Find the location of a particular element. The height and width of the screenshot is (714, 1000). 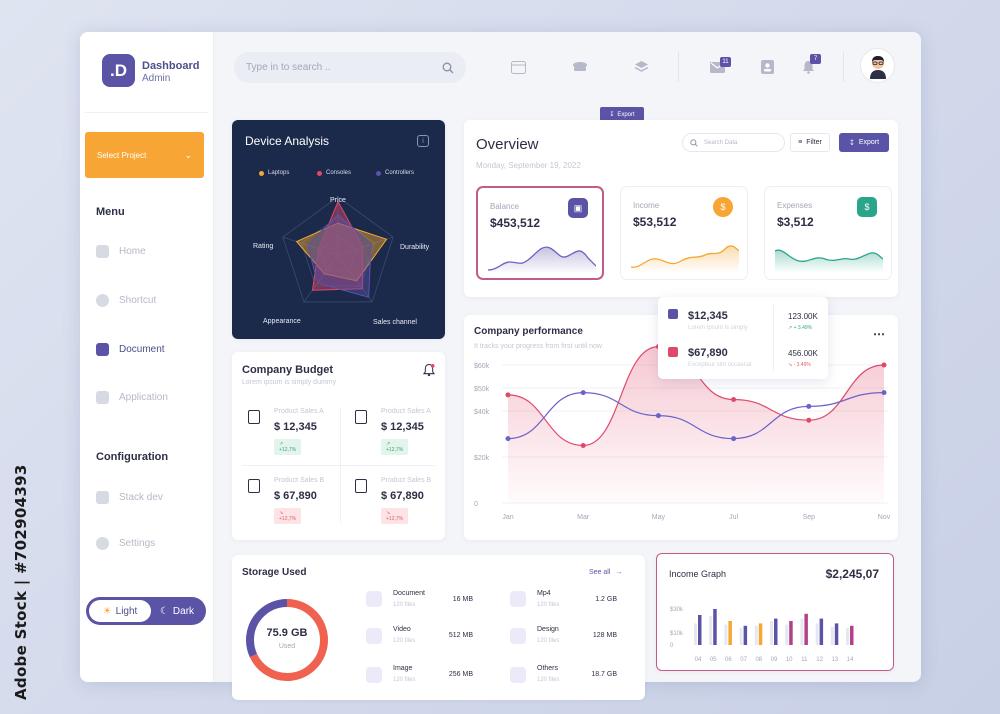

floating-export-label: Export is located at coordinates (626, 114).